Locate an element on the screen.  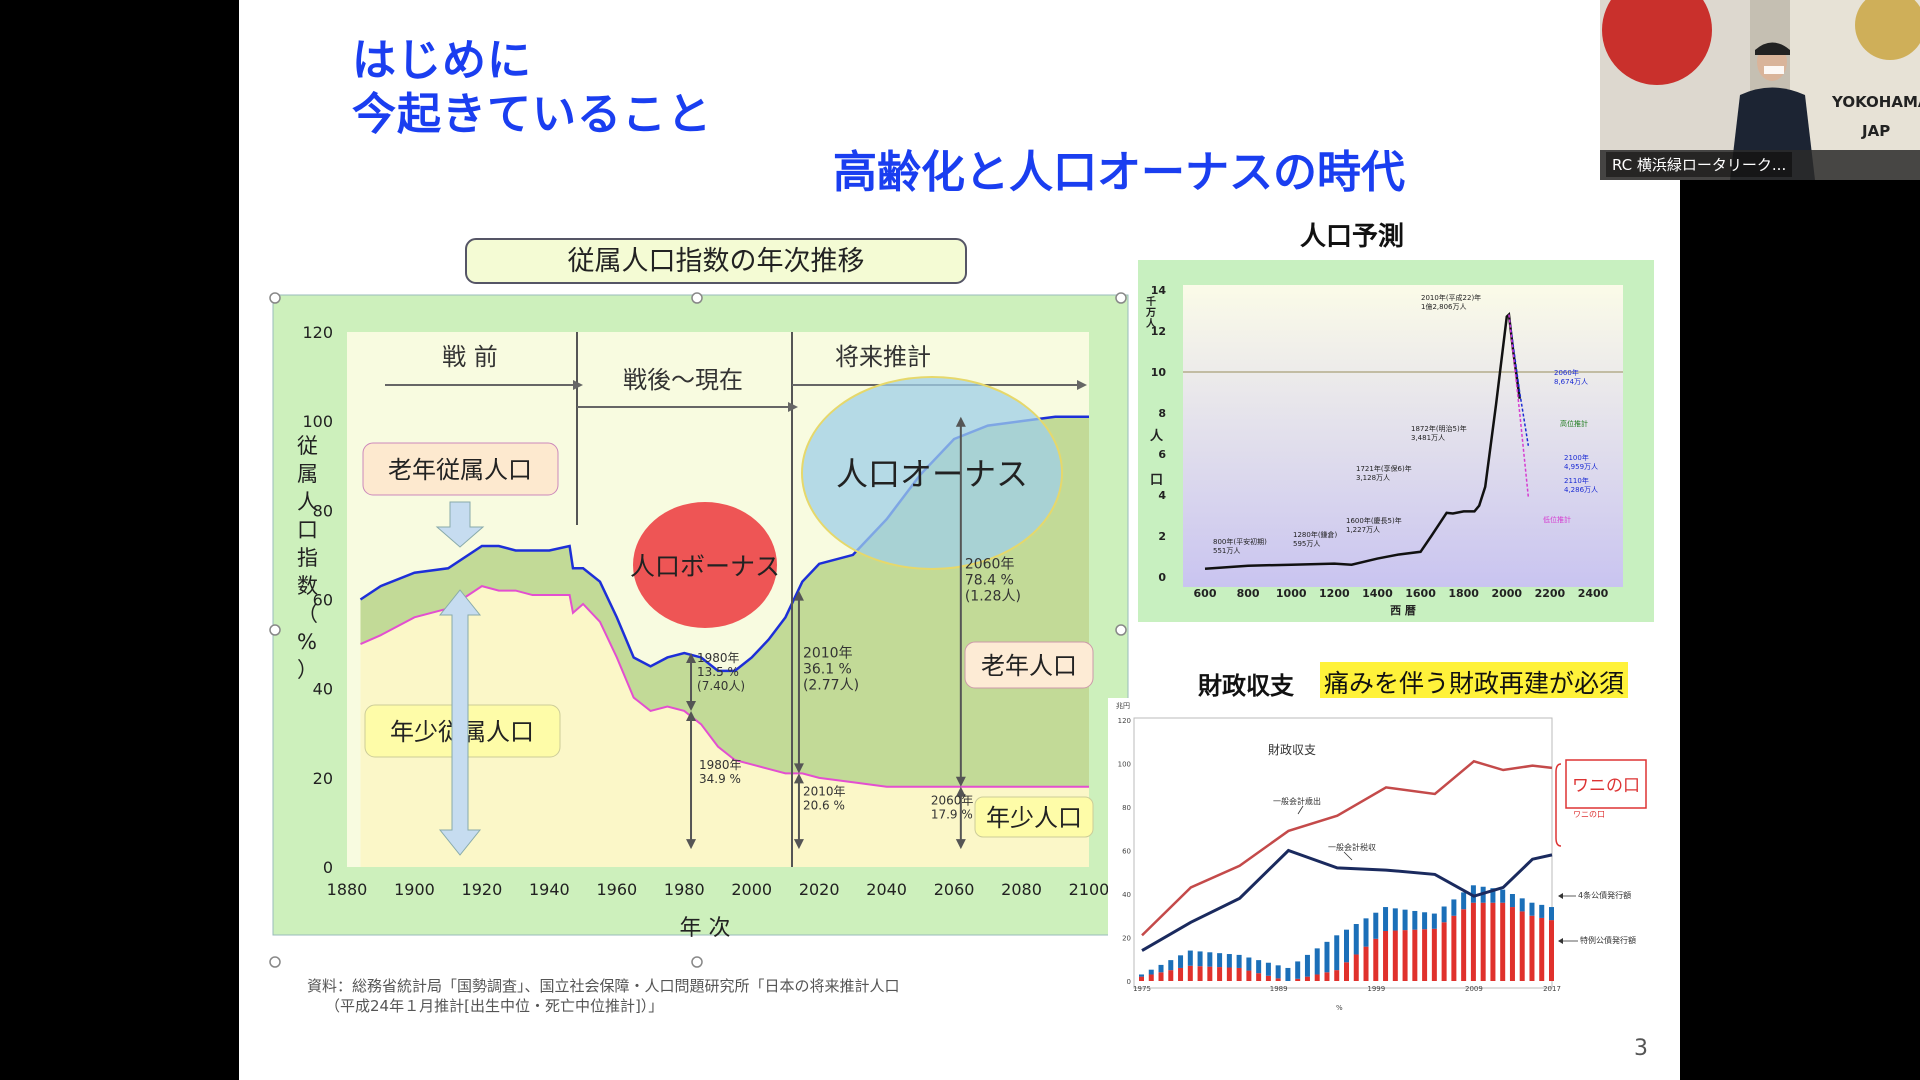
measure-2010-elderly-tail is located at coordinates (798, 768).